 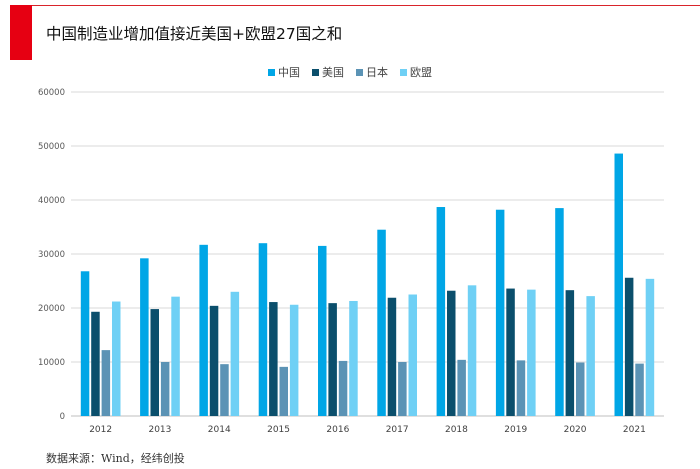 What do you see at coordinates (575, 430) in the screenshot?
I see `x-tick-label: 2020` at bounding box center [575, 430].